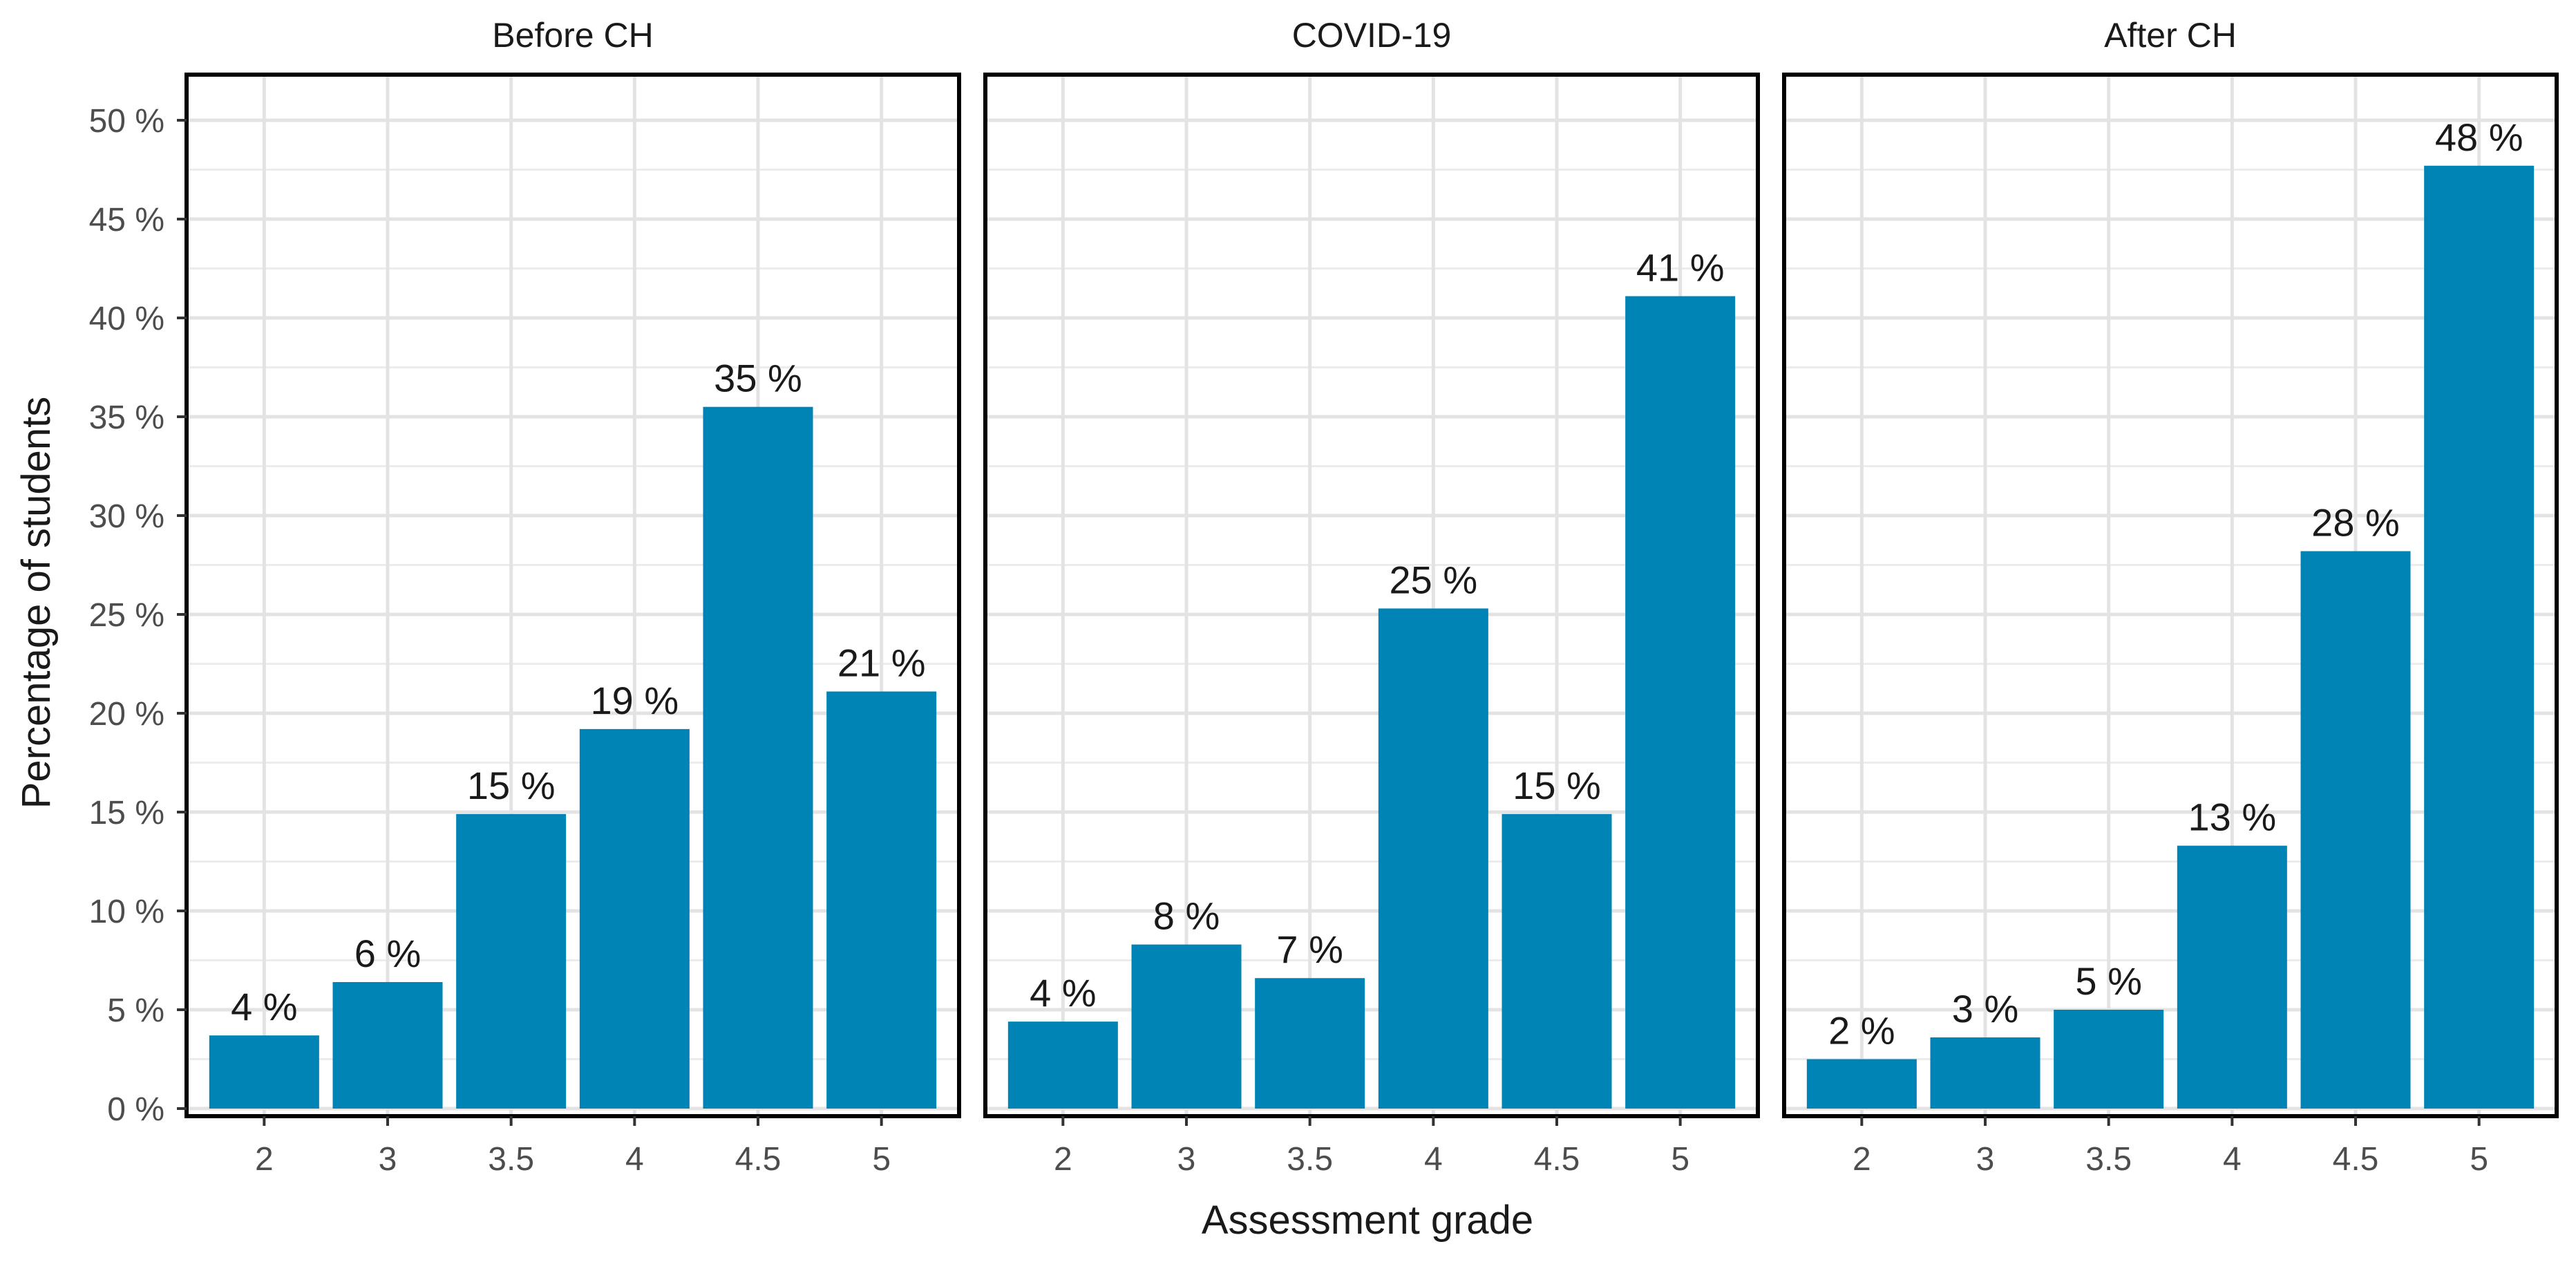 This screenshot has height=1262, width=2576. What do you see at coordinates (126, 912) in the screenshot?
I see `y-tick-label: 10 %` at bounding box center [126, 912].